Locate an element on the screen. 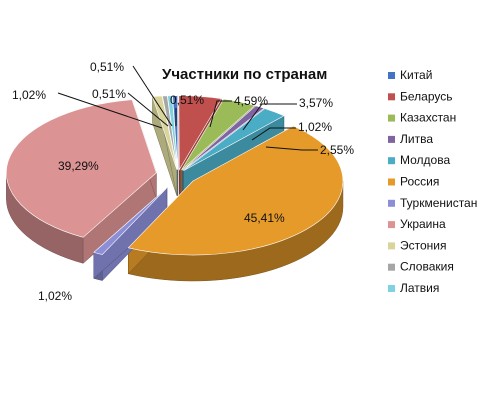  data-label-6: 45,41% is located at coordinates (264, 218).